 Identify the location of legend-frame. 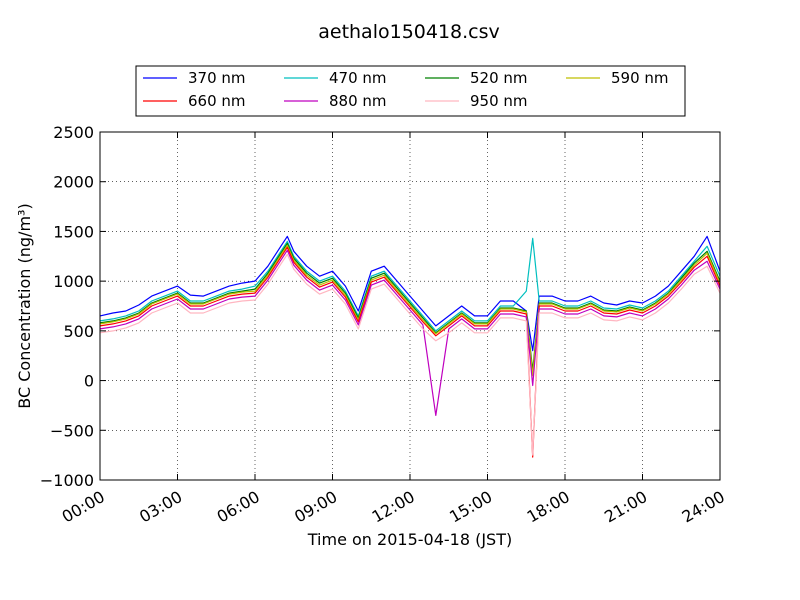
(410, 91).